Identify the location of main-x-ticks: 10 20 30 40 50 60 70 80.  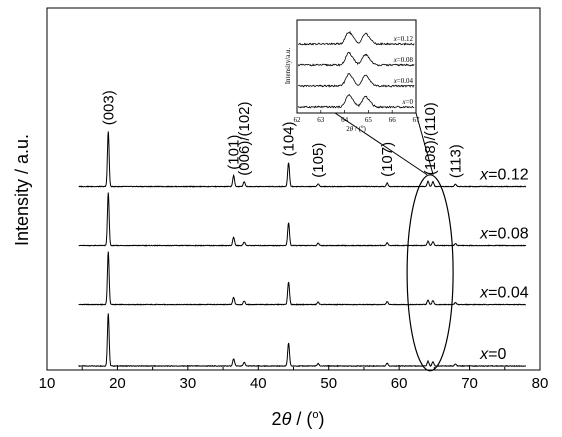
(294, 378).